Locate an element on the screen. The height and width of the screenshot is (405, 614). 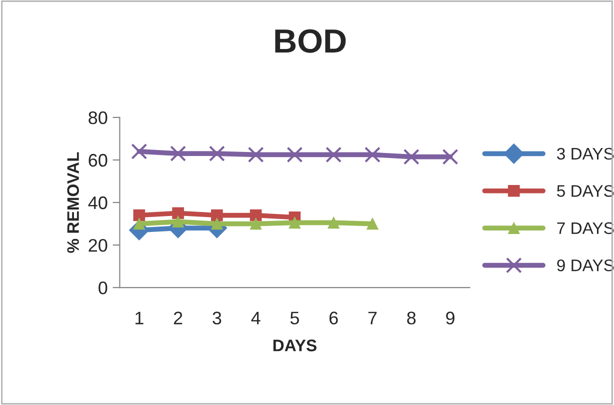
x-tick-label: 1 is located at coordinates (140, 318).